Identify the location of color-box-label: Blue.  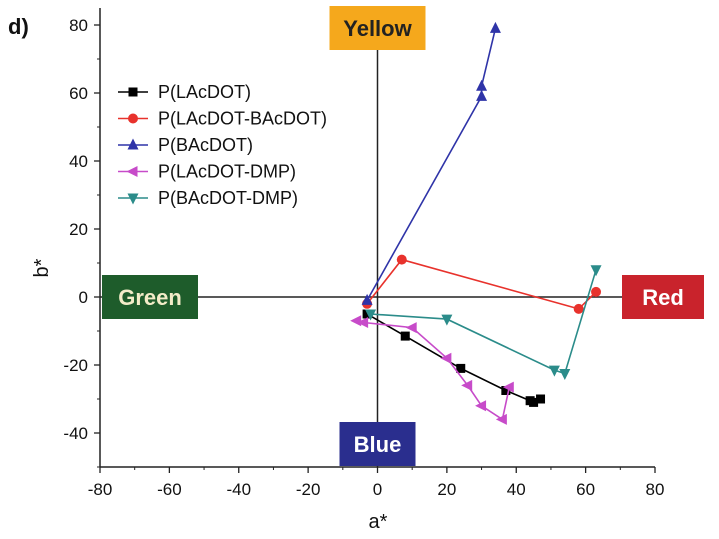
(378, 444).